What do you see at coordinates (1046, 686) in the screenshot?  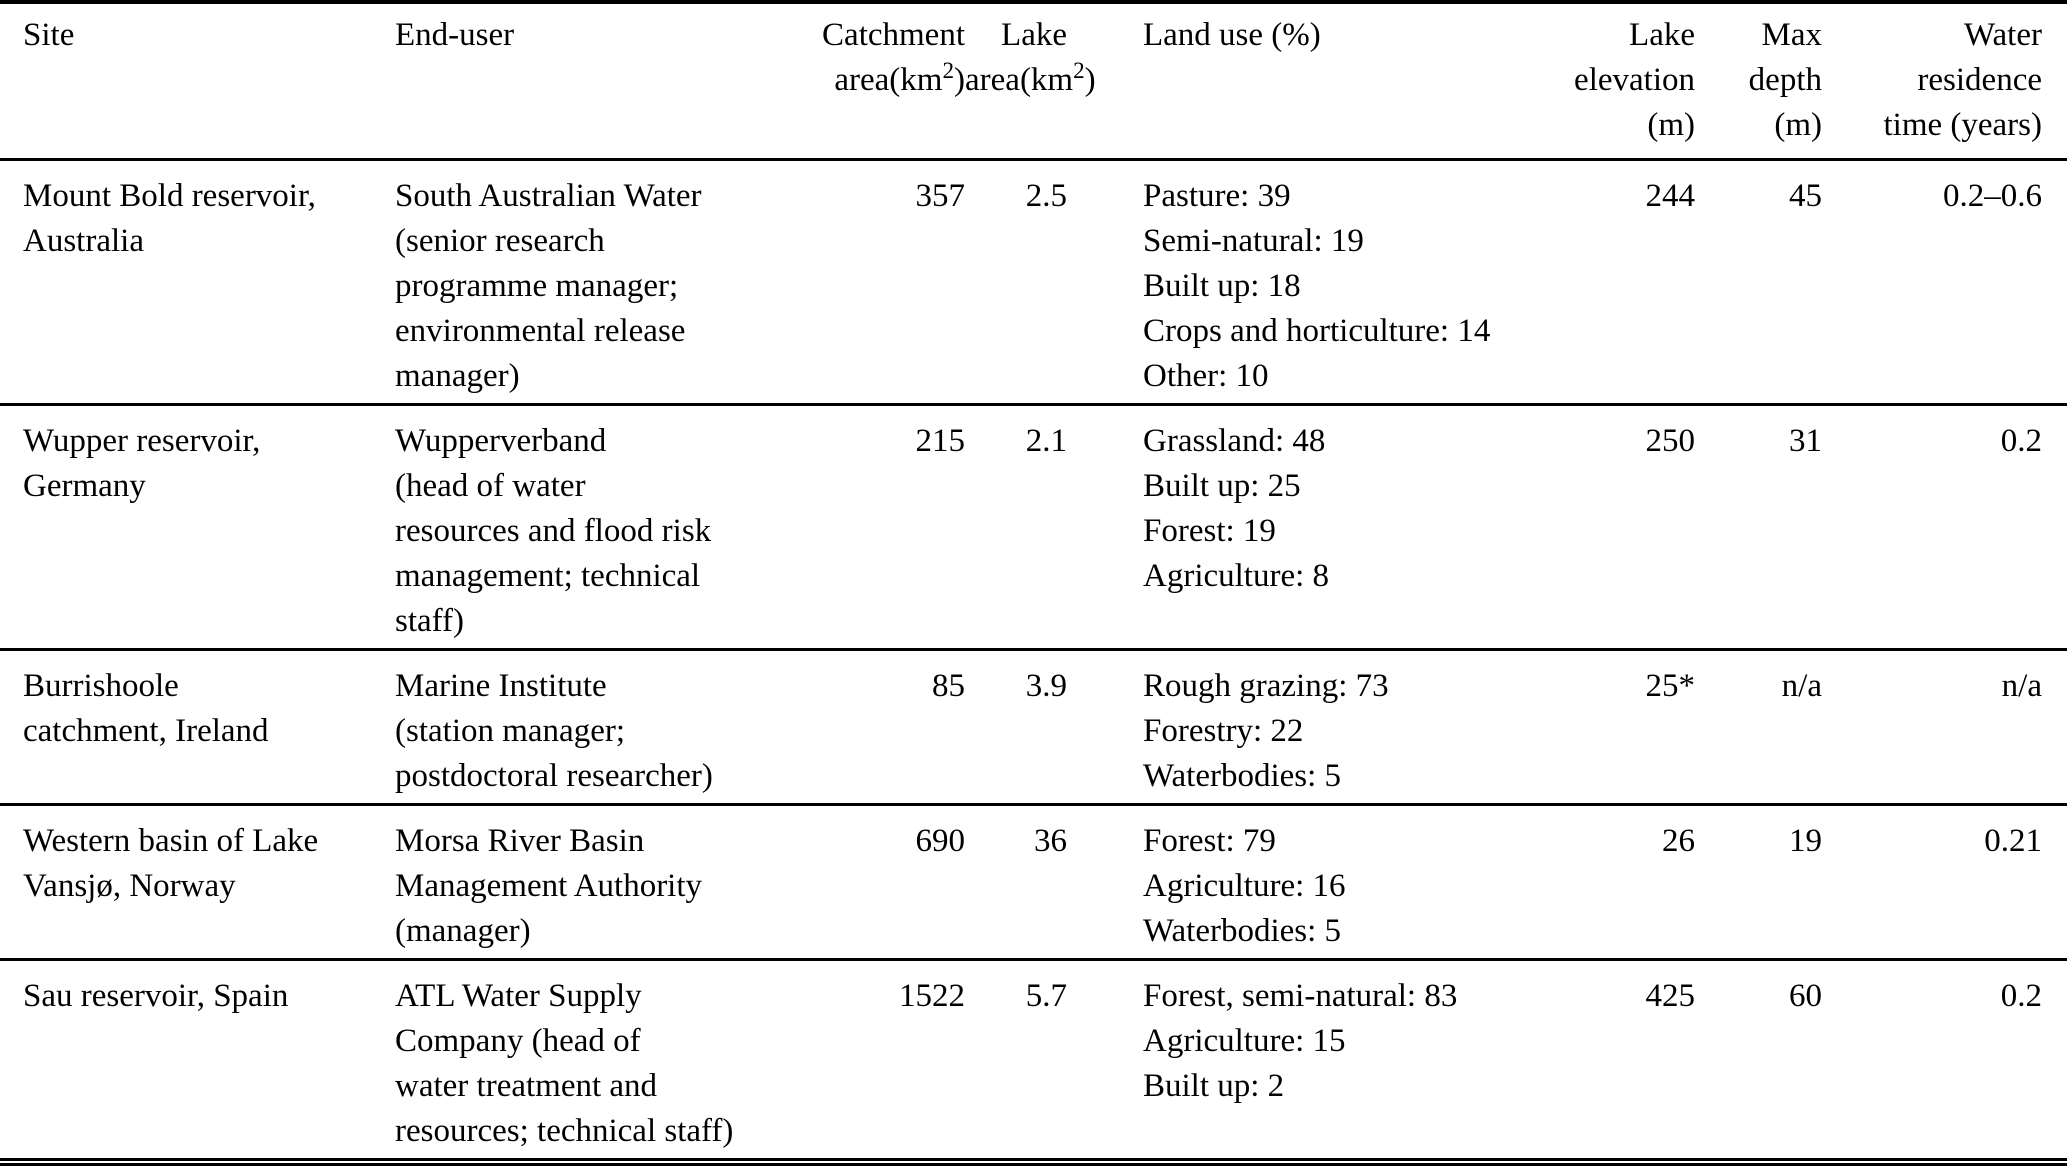 I see `lake-area-cell: 3.9` at bounding box center [1046, 686].